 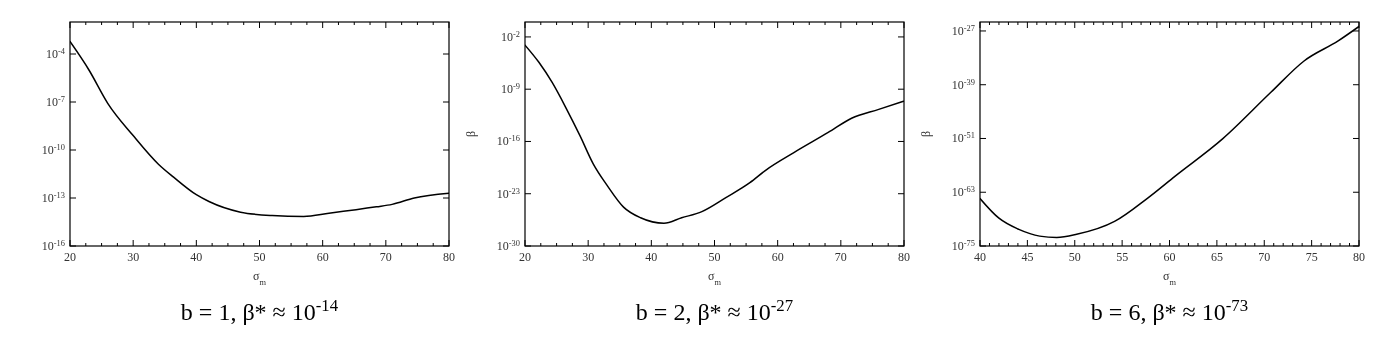 What do you see at coordinates (1216, 257) in the screenshot?
I see `x-tick-label: 65` at bounding box center [1216, 257].